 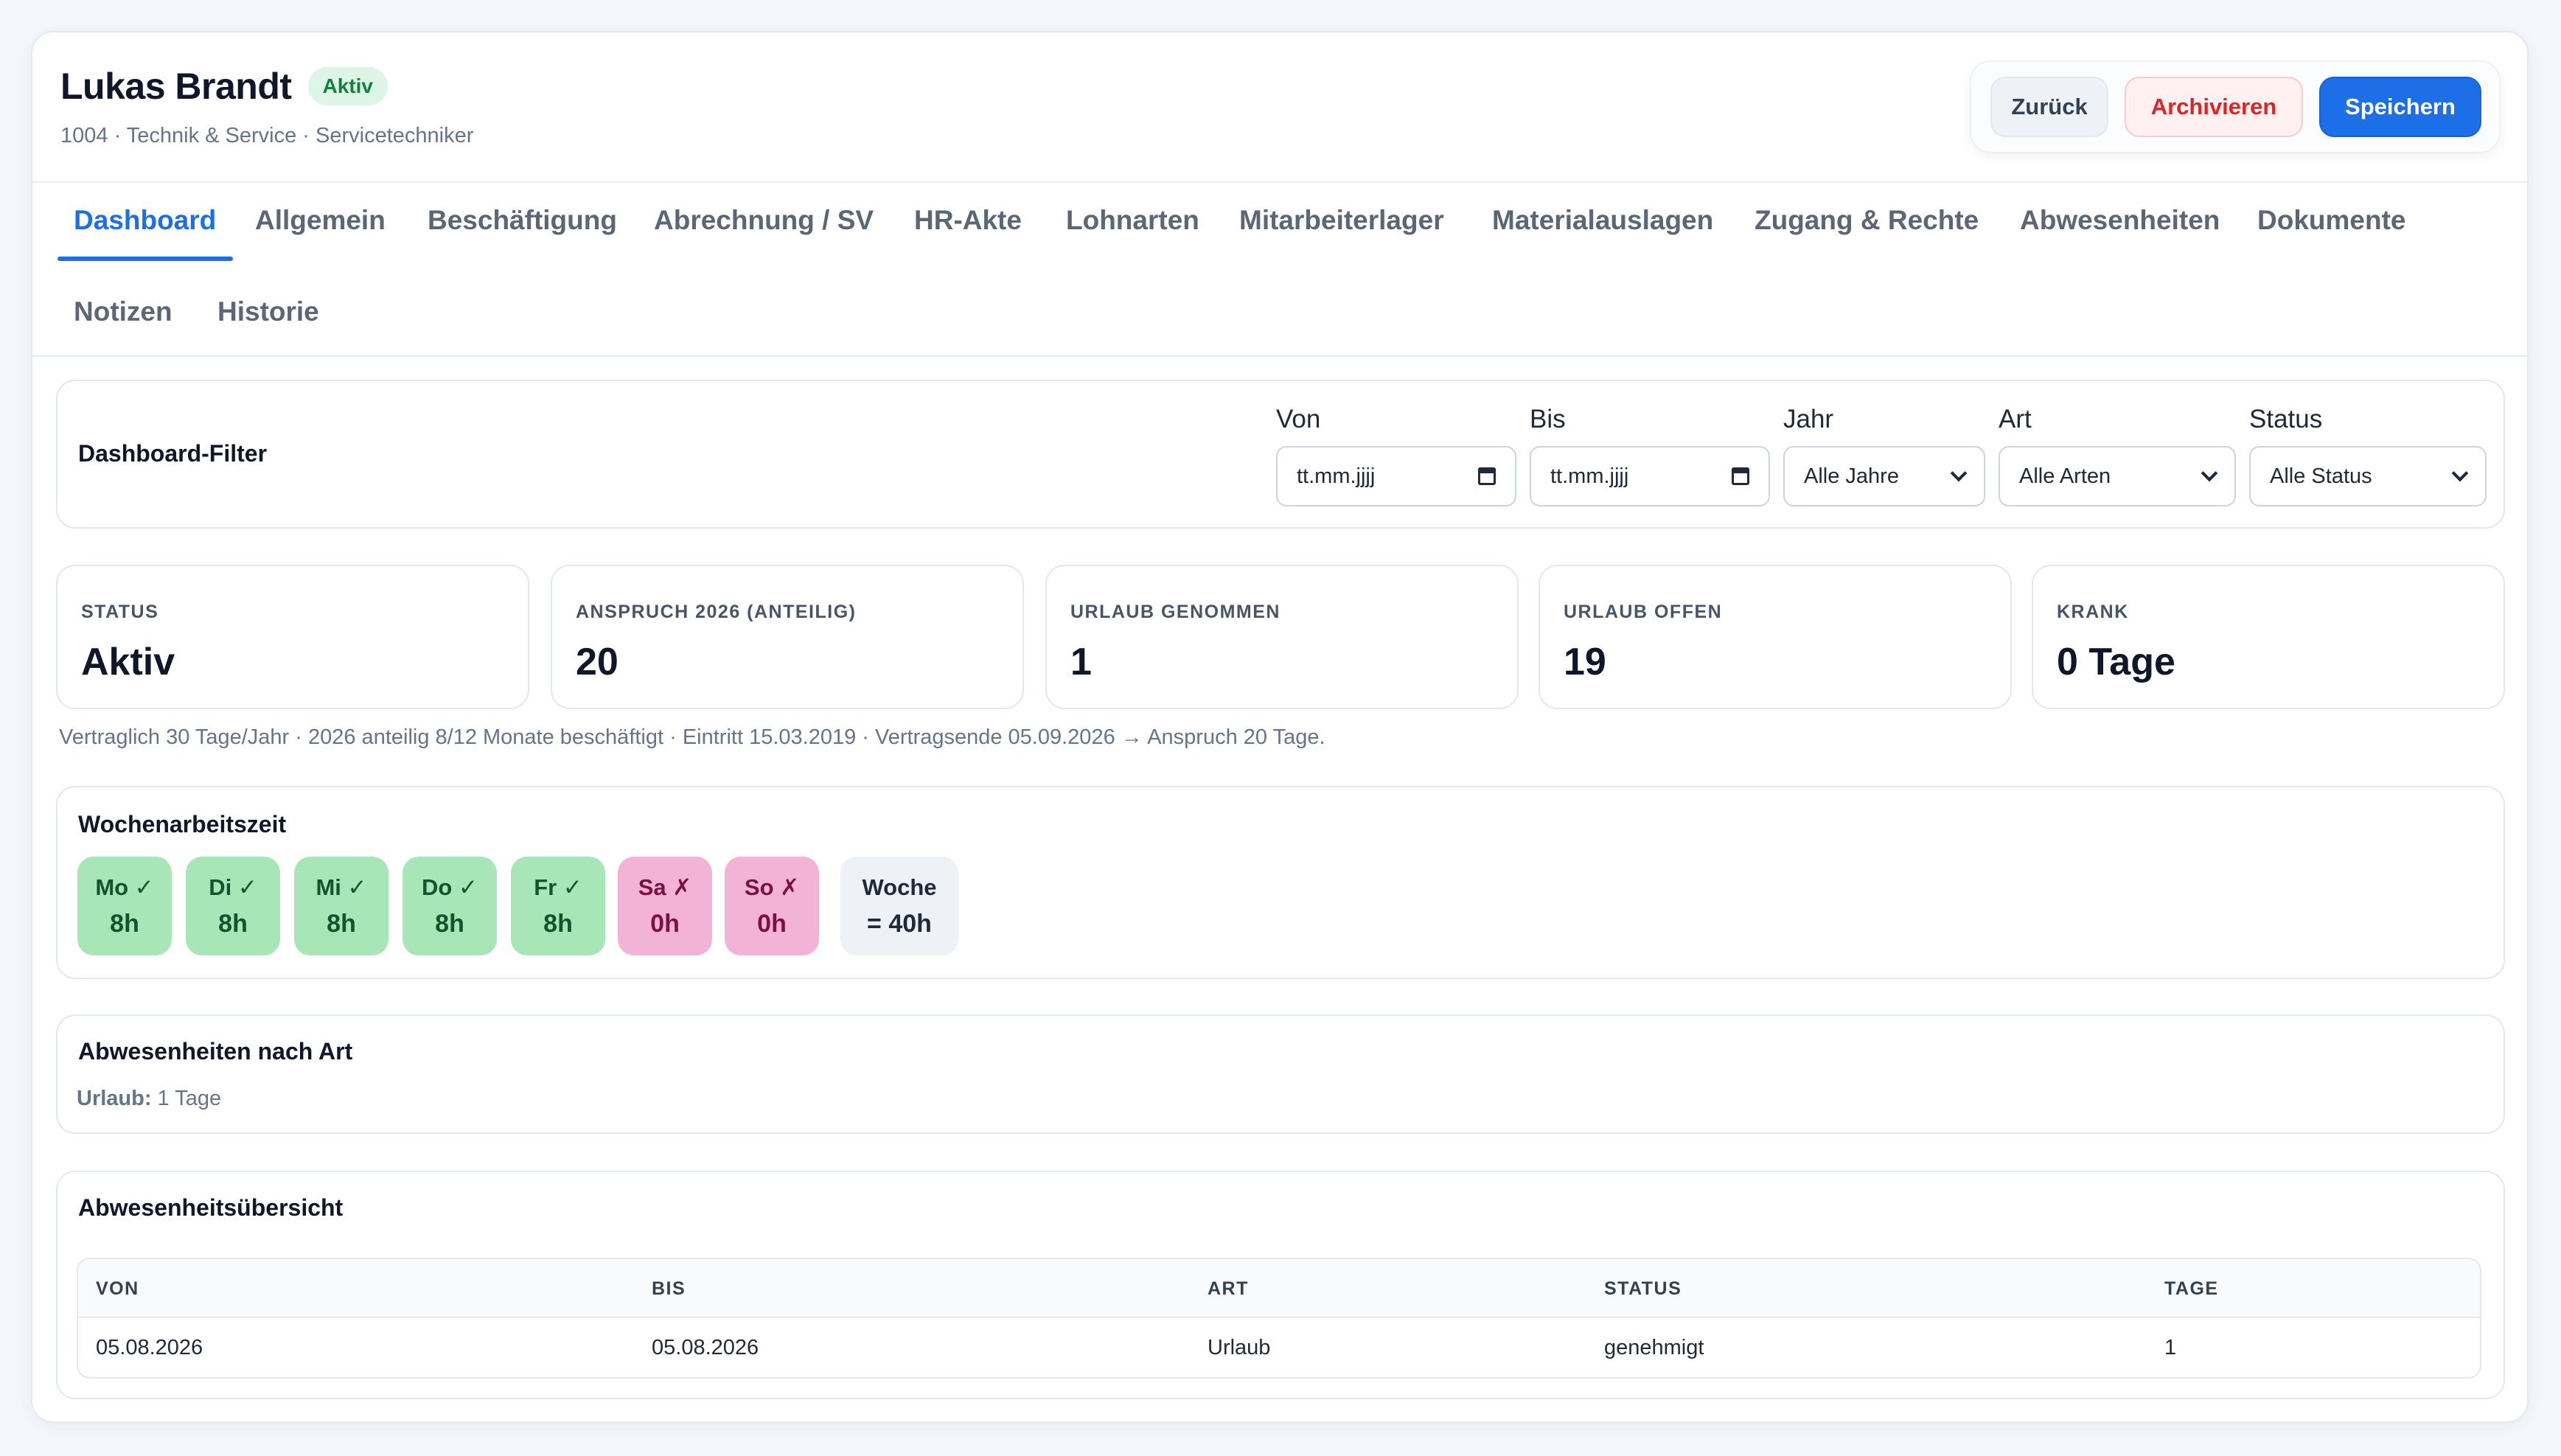 I want to click on week-total-label: Woche, so click(x=899, y=887).